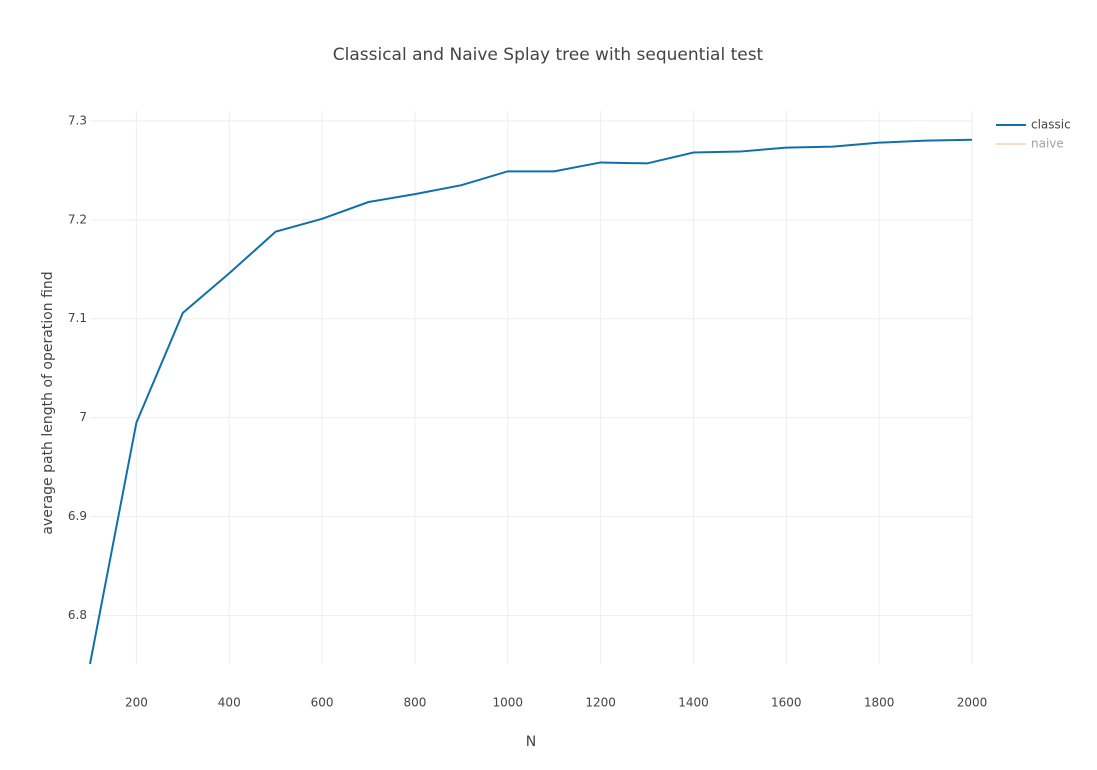  I want to click on x-tick-label: 1600, so click(786, 703).